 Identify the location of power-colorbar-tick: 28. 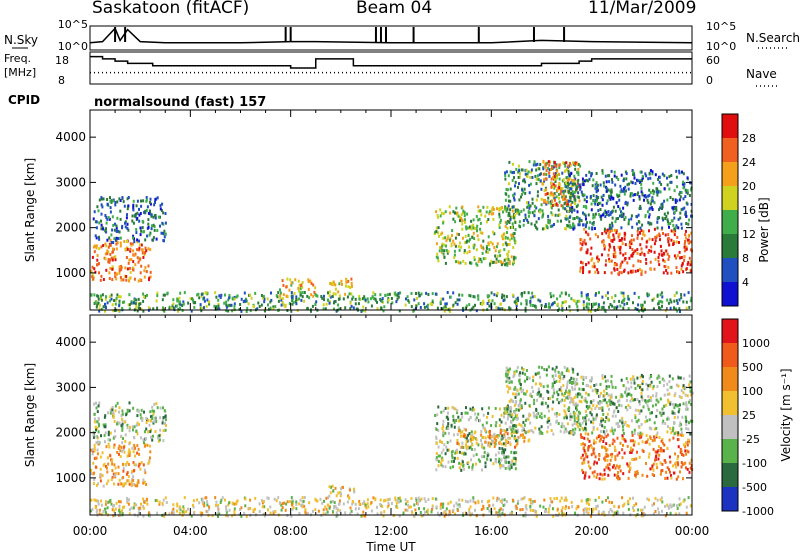
(749, 138).